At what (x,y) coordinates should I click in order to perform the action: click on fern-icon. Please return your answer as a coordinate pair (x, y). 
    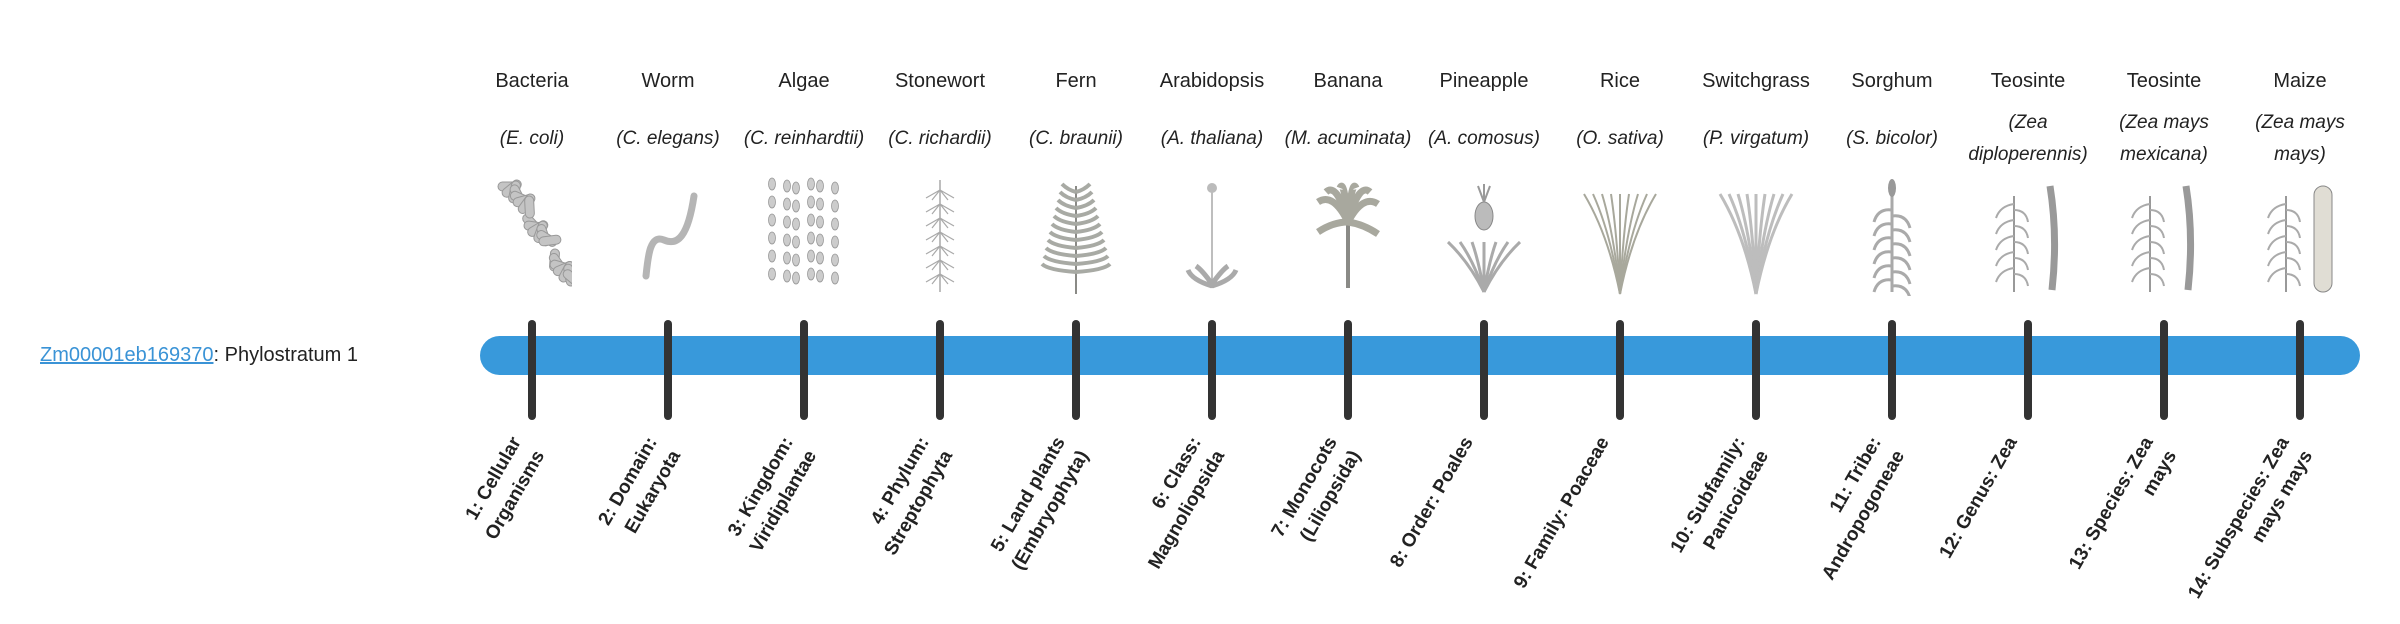
    Looking at the image, I should click on (1076, 236).